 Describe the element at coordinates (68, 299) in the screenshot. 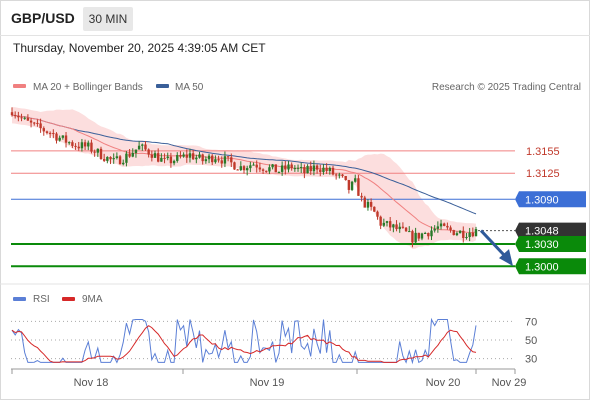

I see `rsi-ma-legend-swatch` at that location.